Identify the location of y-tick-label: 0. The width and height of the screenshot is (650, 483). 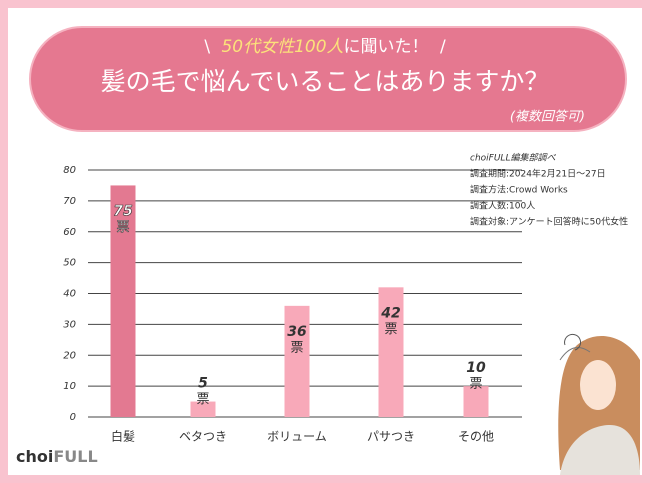
(73, 417).